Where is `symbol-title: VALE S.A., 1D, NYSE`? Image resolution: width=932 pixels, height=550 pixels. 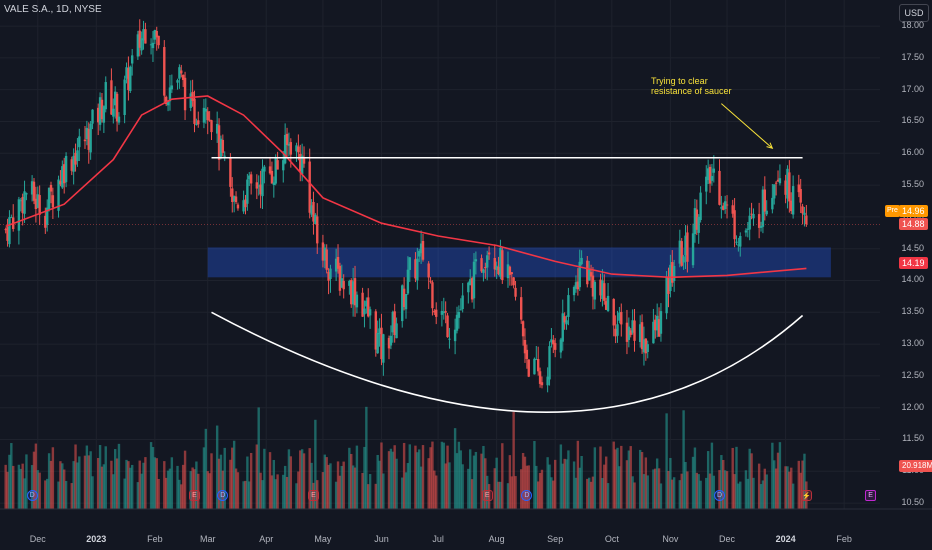 symbol-title: VALE S.A., 1D, NYSE is located at coordinates (53, 9).